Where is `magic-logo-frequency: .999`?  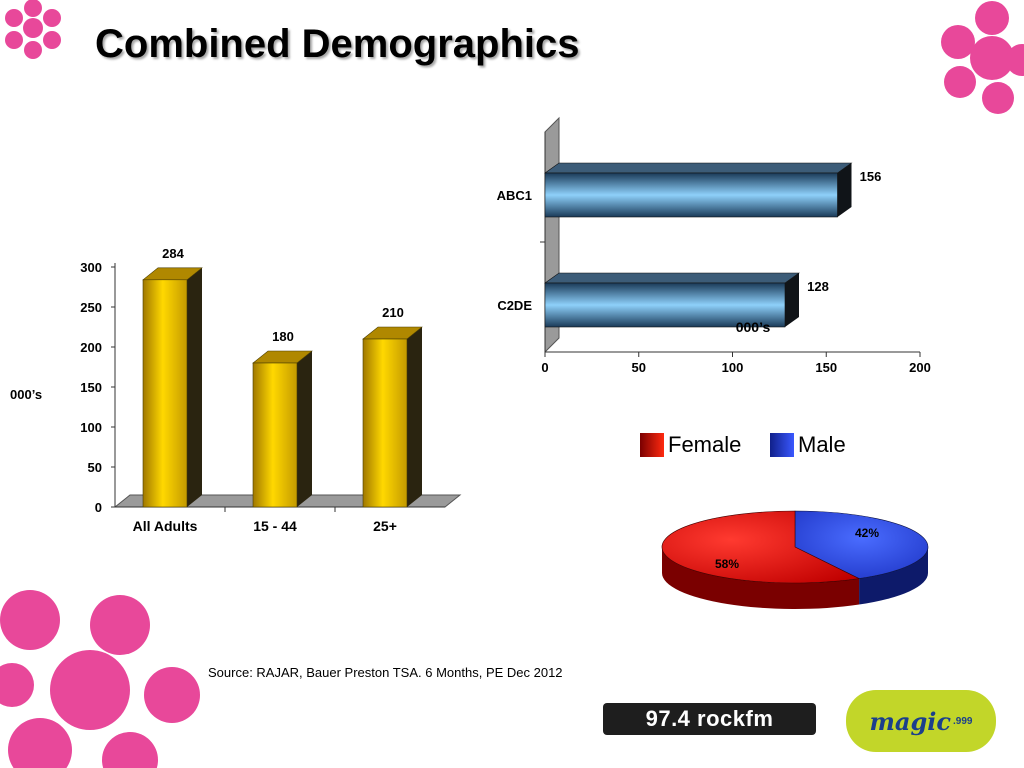 magic-logo-frequency: .999 is located at coordinates (963, 721).